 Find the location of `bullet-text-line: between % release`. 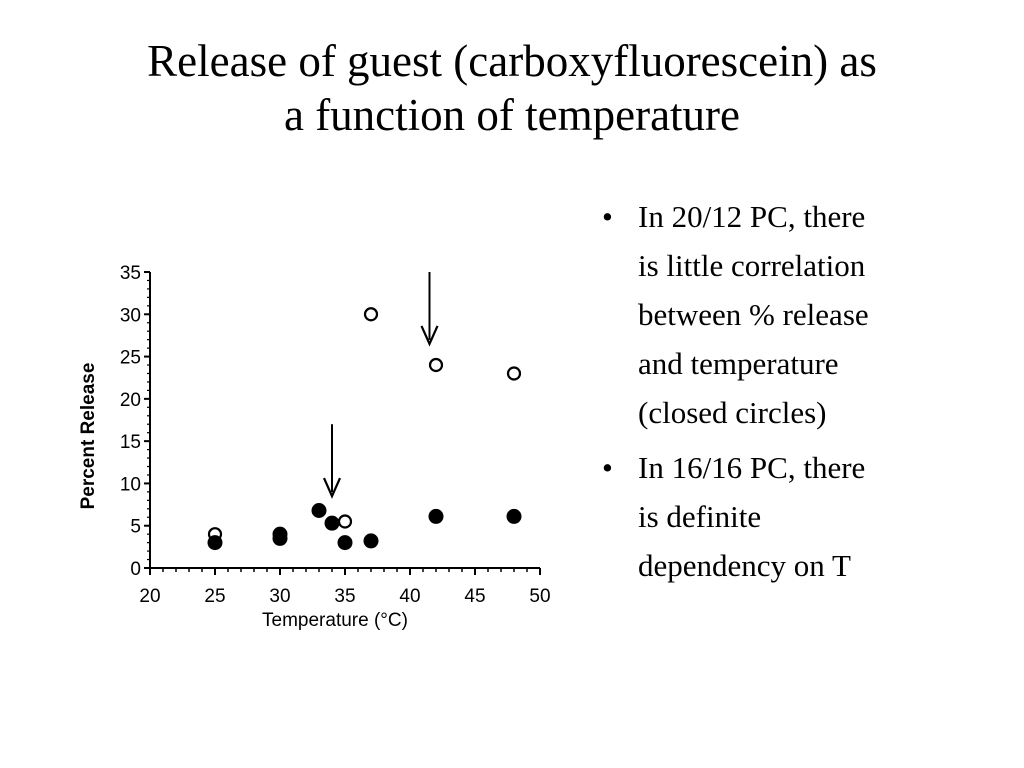

bullet-text-line: between % release is located at coordinates (753, 314).